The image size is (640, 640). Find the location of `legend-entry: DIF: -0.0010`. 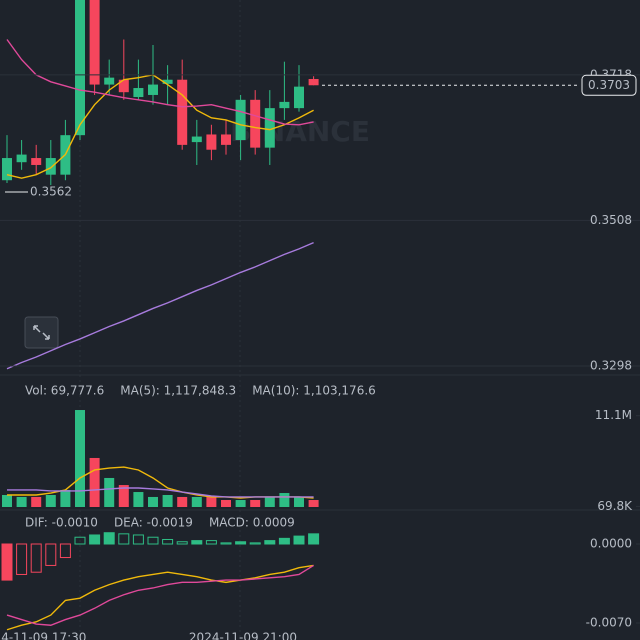

legend-entry: DIF: -0.0010 is located at coordinates (61, 523).